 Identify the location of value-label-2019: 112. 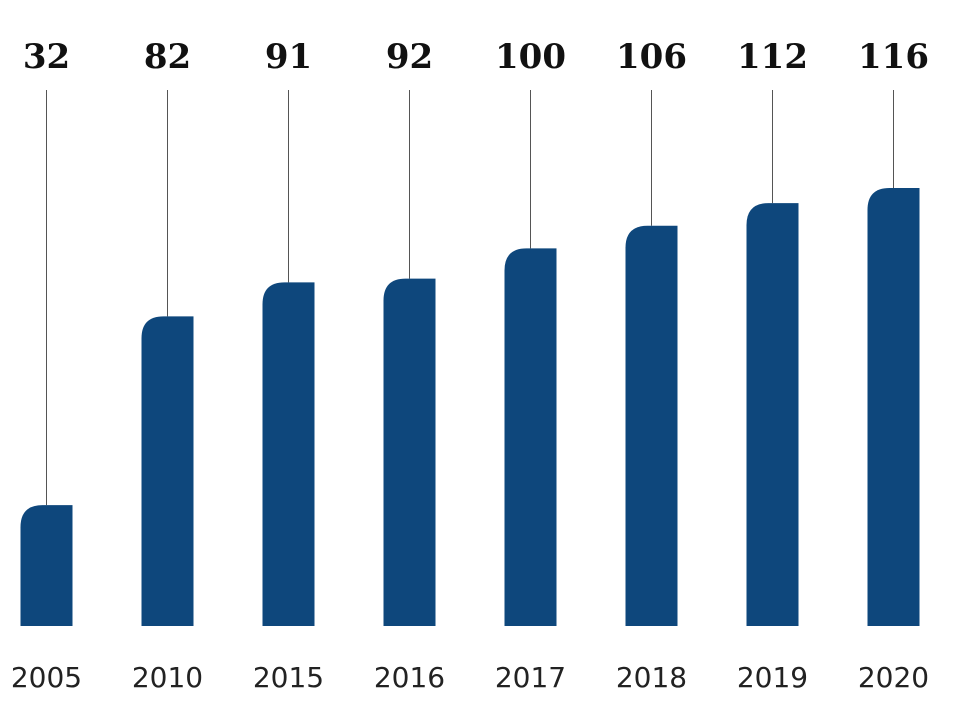
(772, 57).